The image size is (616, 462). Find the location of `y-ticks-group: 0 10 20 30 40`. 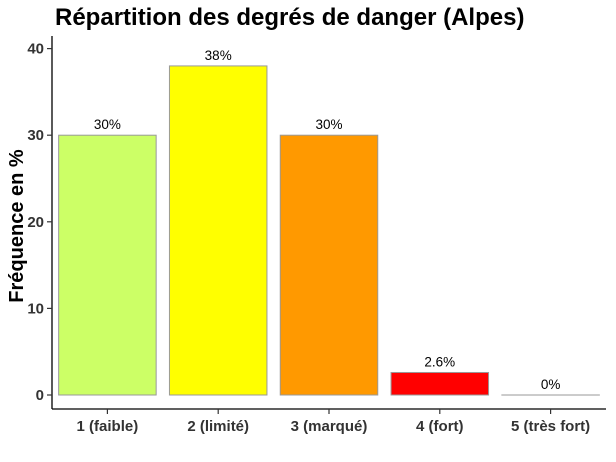

y-ticks-group: 0 10 20 30 40 is located at coordinates (39, 222).